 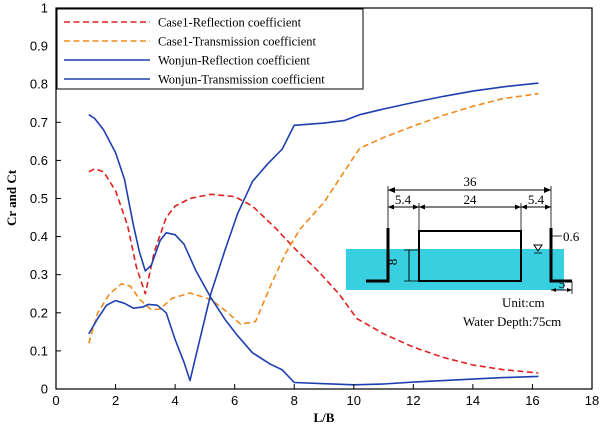 I want to click on x-tick-label: 8, so click(x=294, y=400).